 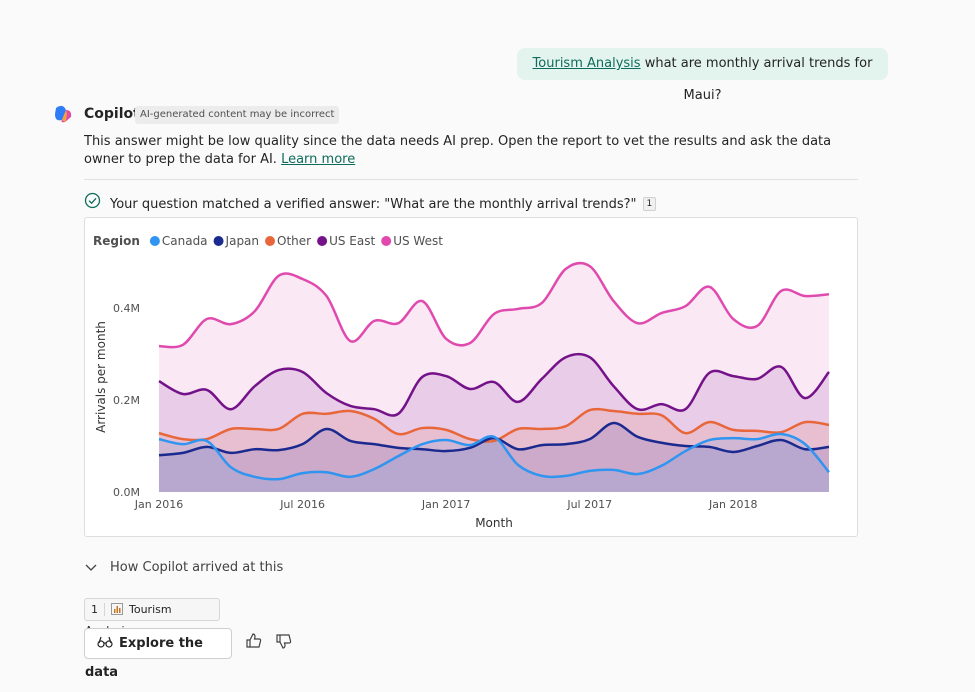 I want to click on x-tick-label: Jan 2018, so click(x=732, y=504).